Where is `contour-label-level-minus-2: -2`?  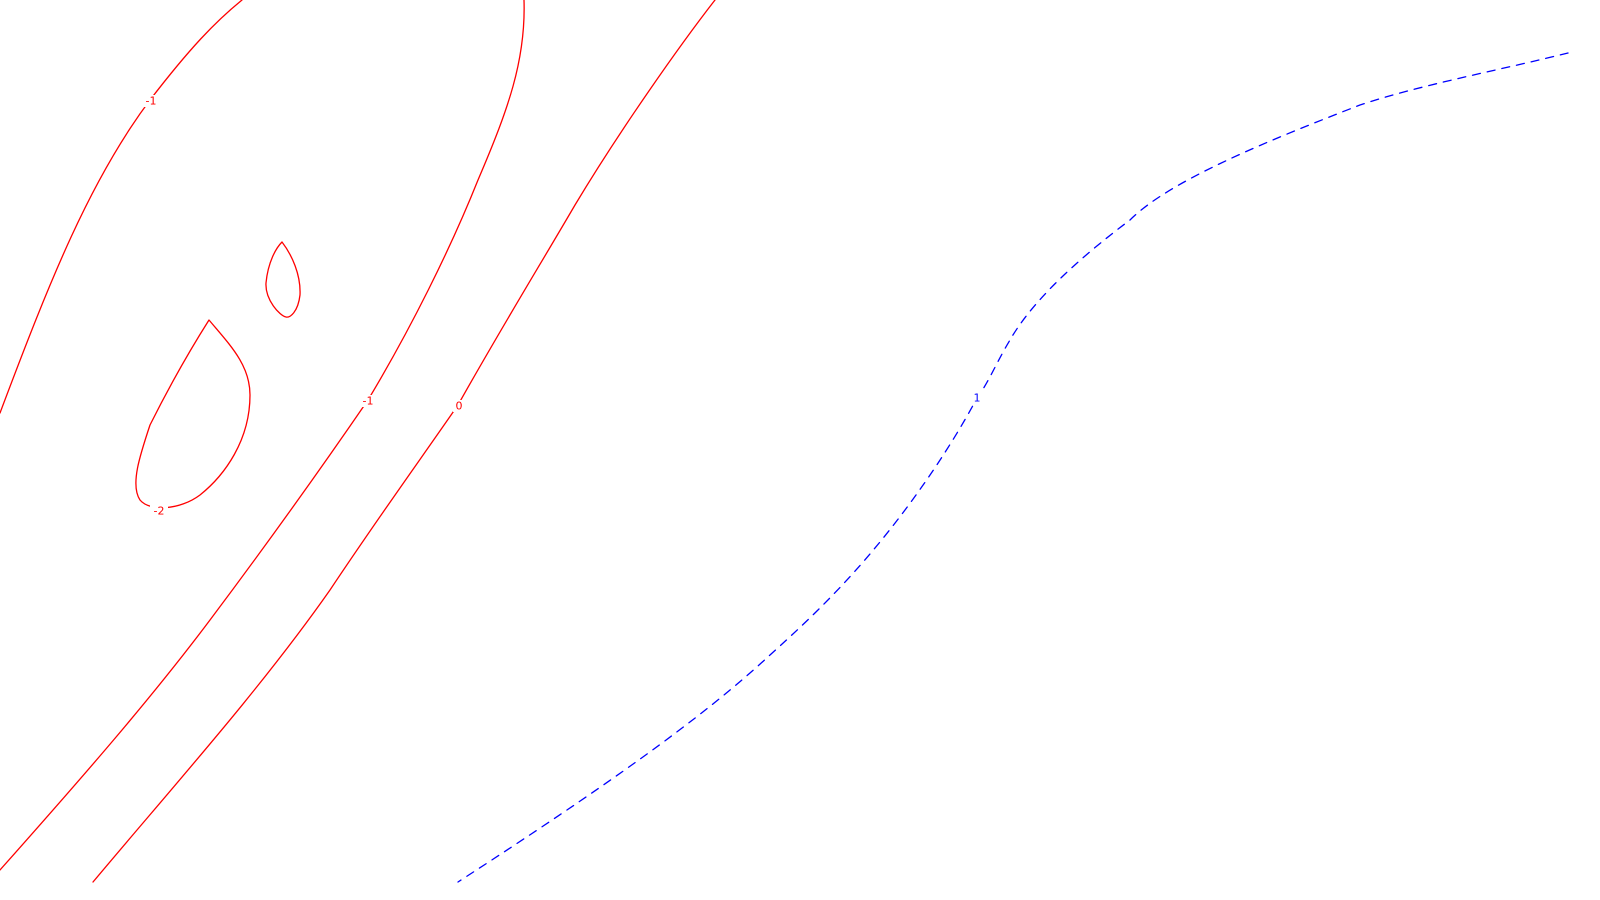 contour-label-level-minus-2: -2 is located at coordinates (159, 511).